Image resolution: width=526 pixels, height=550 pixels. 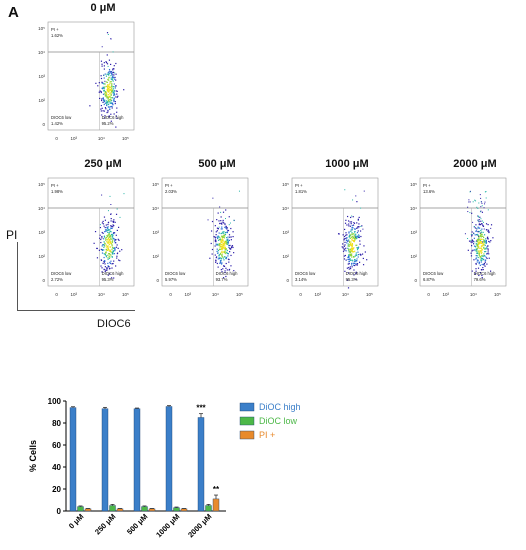 I want to click on pi-gate-percent: 1.81%, so click(x=301, y=191).